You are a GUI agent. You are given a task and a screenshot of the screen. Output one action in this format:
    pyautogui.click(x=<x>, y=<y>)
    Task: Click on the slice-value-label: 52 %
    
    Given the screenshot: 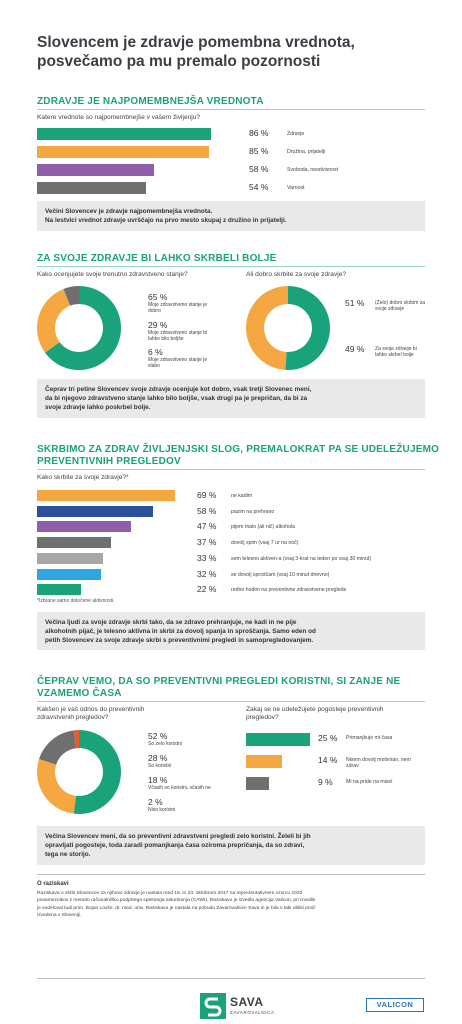 What is the action you would take?
    pyautogui.click(x=158, y=736)
    